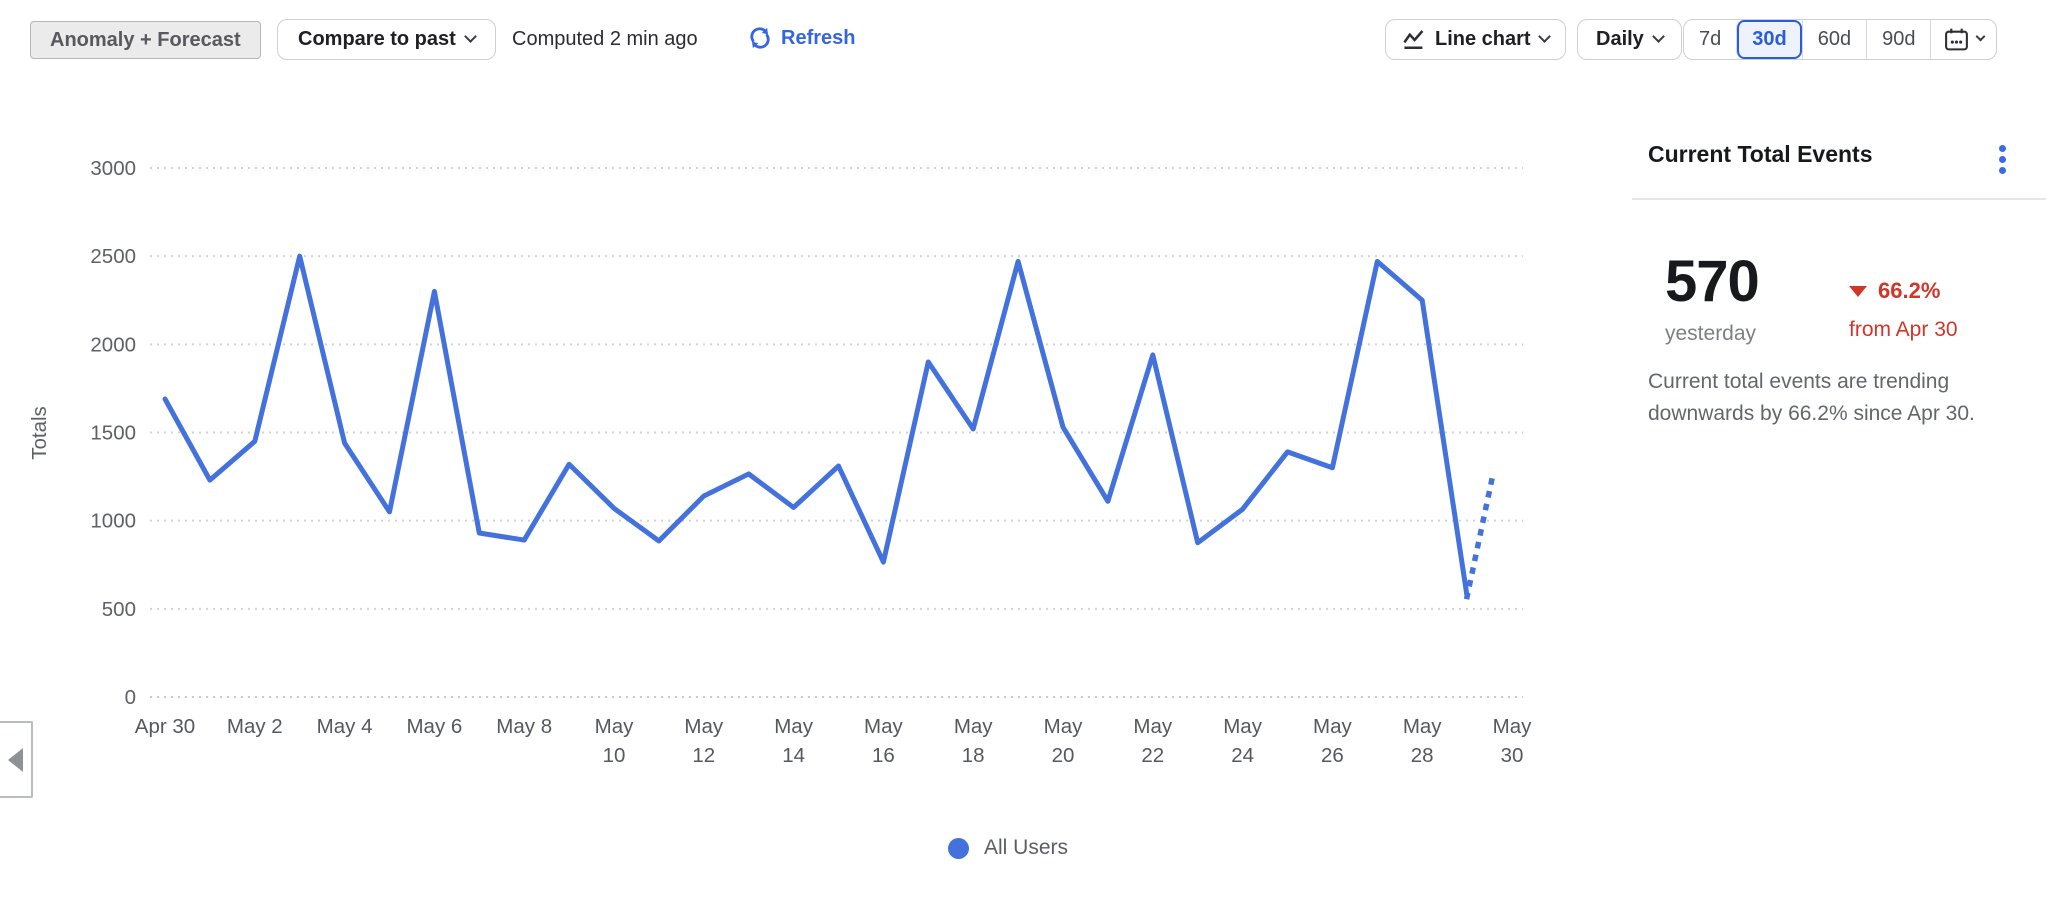  What do you see at coordinates (130, 697) in the screenshot?
I see `y-tick-label: 0` at bounding box center [130, 697].